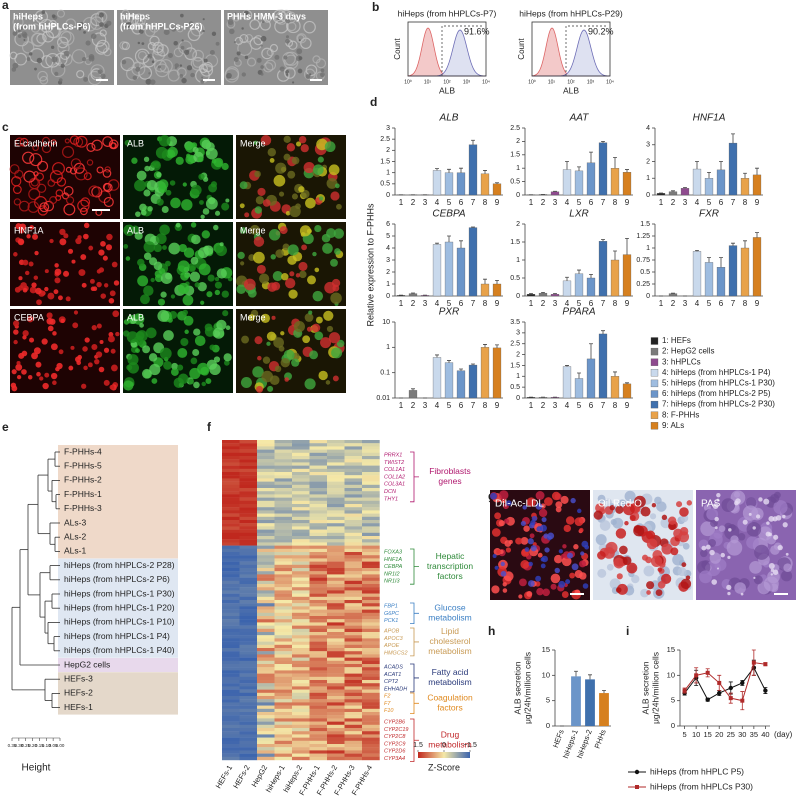 The image size is (798, 800). What do you see at coordinates (645, 272) in the screenshot?
I see `y-tick-label: 0.5` at bounding box center [645, 272].